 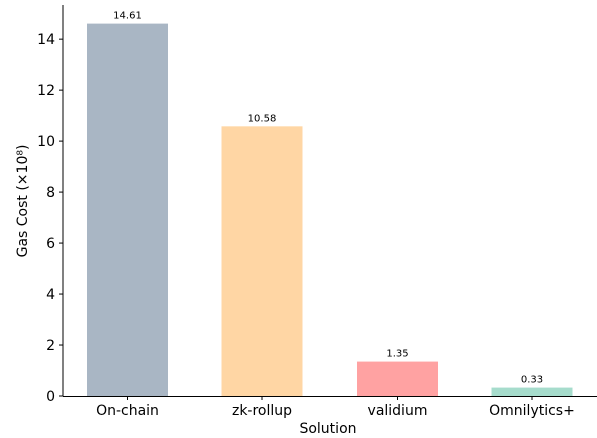 What do you see at coordinates (127, 16) in the screenshot?
I see `data-label: 14.61` at bounding box center [127, 16].